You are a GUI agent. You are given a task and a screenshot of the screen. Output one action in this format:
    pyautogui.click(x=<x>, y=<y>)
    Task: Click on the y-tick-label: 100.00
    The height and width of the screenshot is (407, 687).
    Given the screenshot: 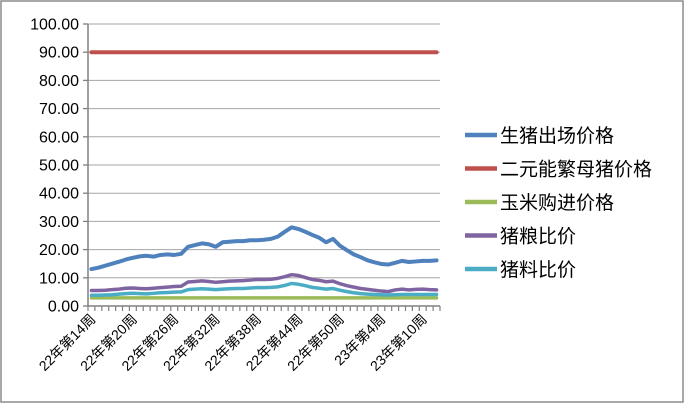 What is the action you would take?
    pyautogui.click(x=54, y=25)
    